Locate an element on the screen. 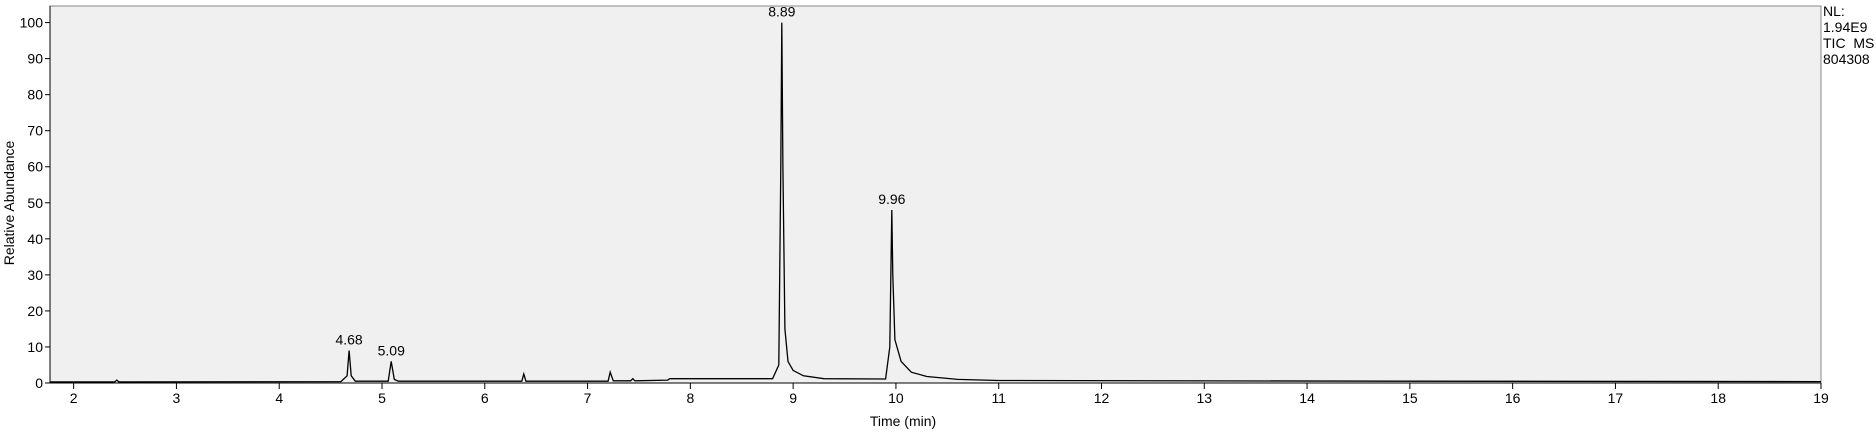 This screenshot has width=1876, height=434. x-axis-title: Time (min) is located at coordinates (903, 421).